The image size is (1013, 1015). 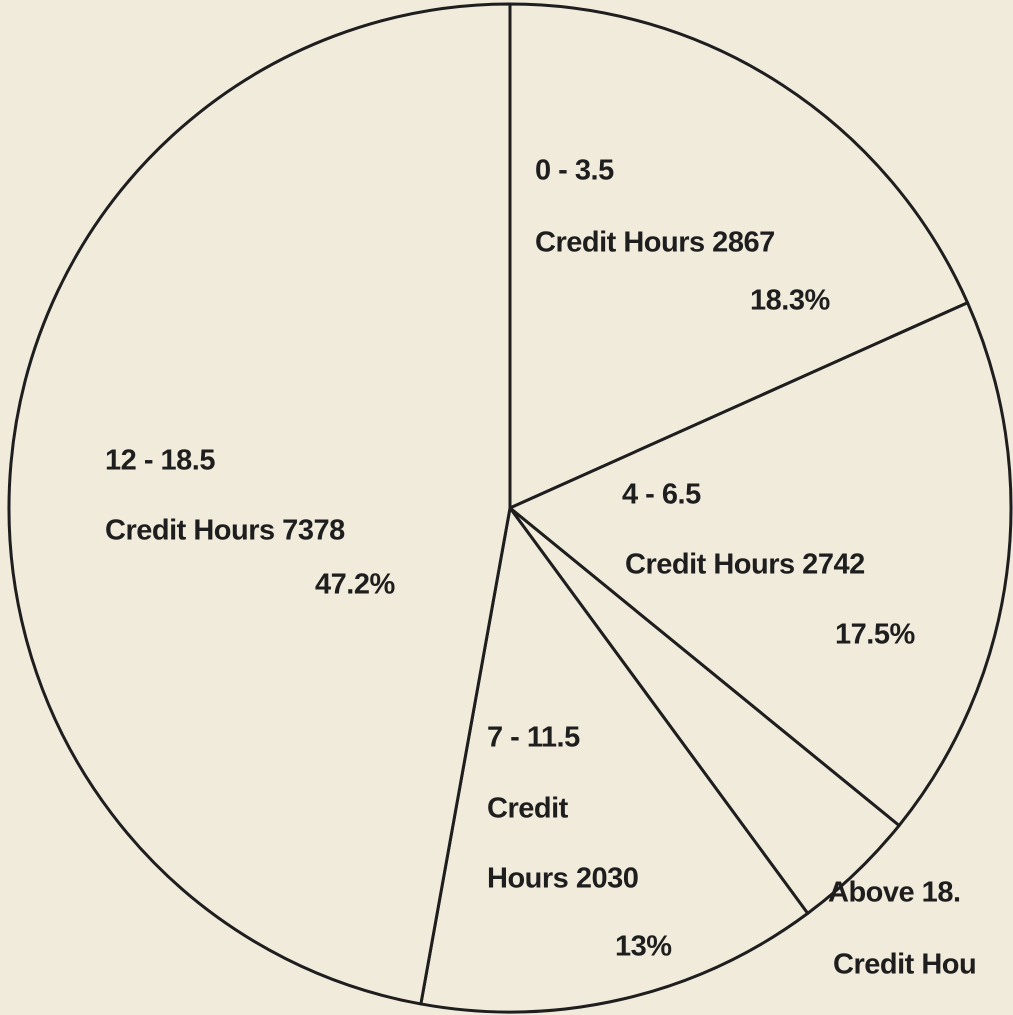 What do you see at coordinates (528, 809) in the screenshot?
I see `value-label: Credit` at bounding box center [528, 809].